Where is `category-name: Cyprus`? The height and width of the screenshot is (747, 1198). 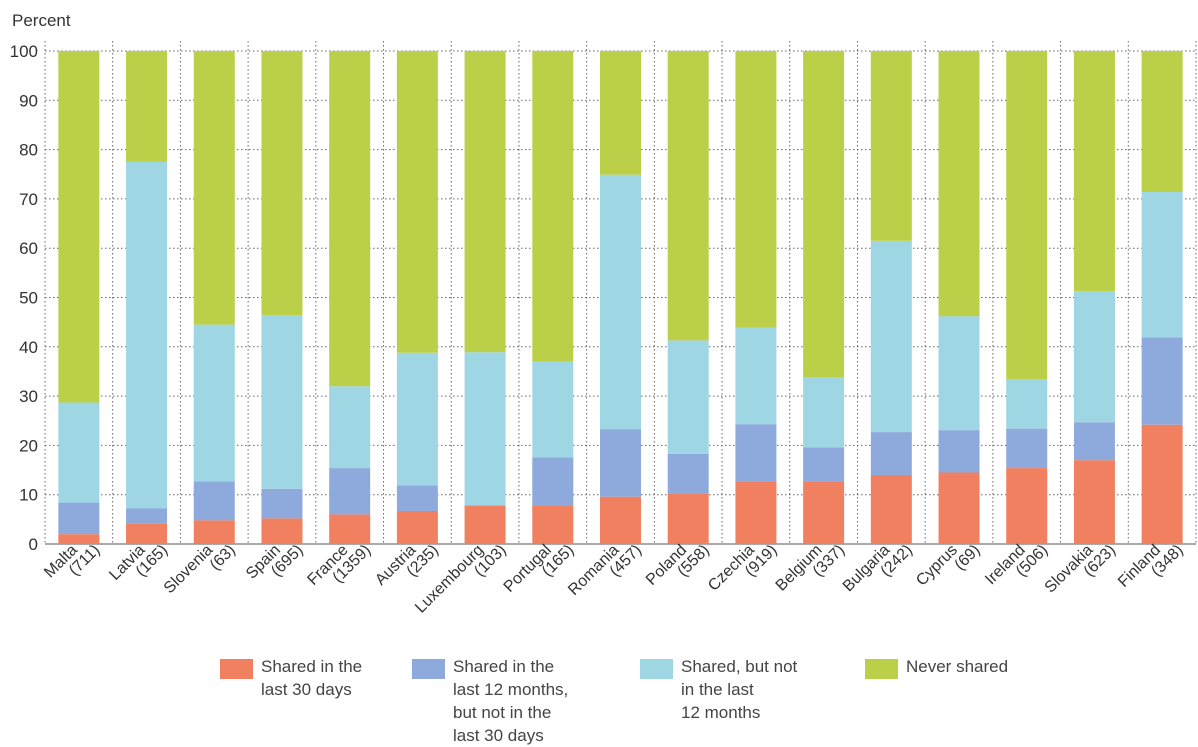 category-name: Cyprus is located at coordinates (937, 566).